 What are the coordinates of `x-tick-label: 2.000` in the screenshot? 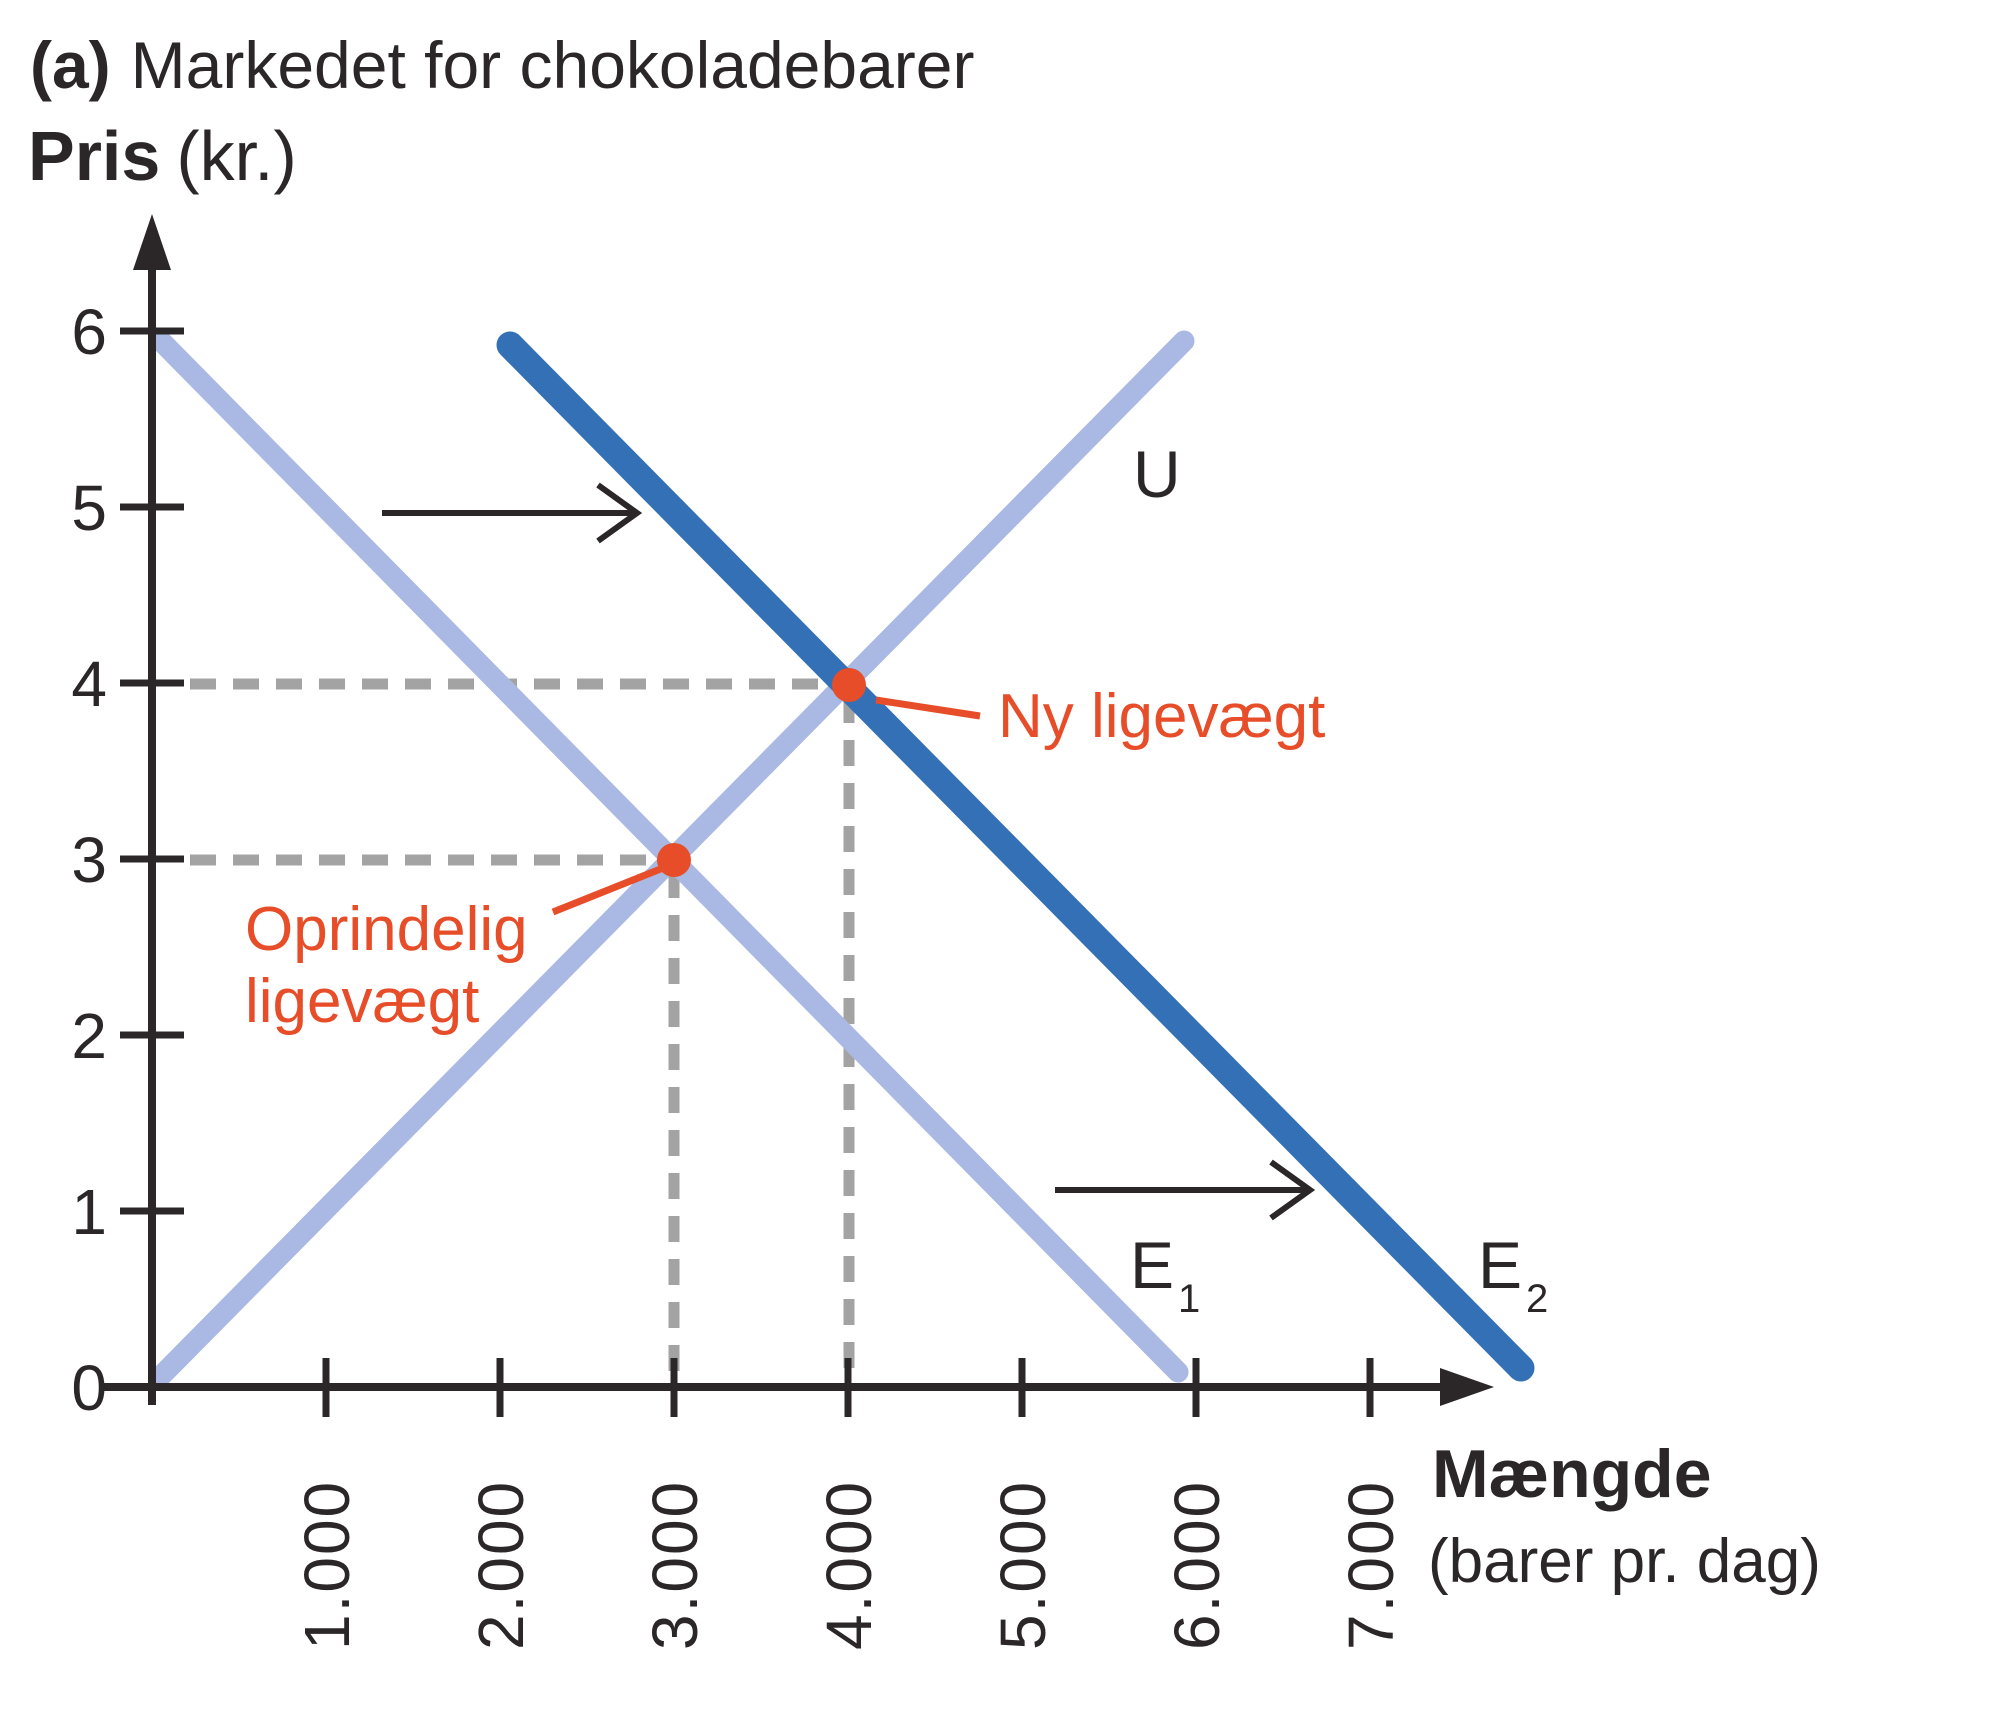 It's located at (501, 1565).